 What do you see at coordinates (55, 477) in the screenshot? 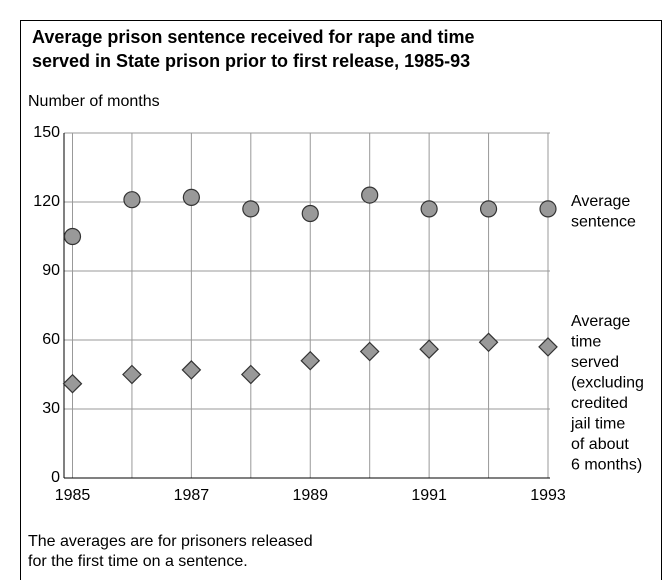
I see `y-tick-label: 0` at bounding box center [55, 477].